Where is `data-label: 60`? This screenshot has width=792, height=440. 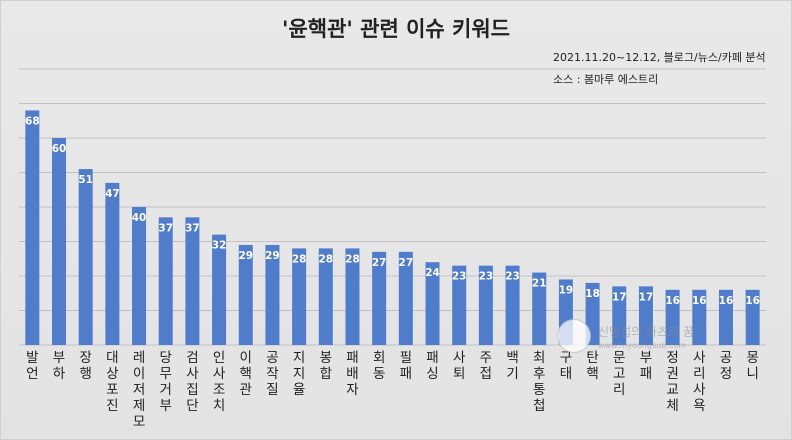
data-label: 60 is located at coordinates (59, 149).